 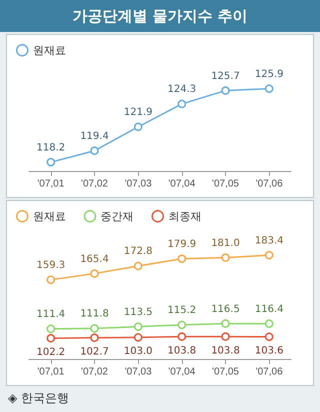 I want to click on data-label: 124.3, so click(x=182, y=90).